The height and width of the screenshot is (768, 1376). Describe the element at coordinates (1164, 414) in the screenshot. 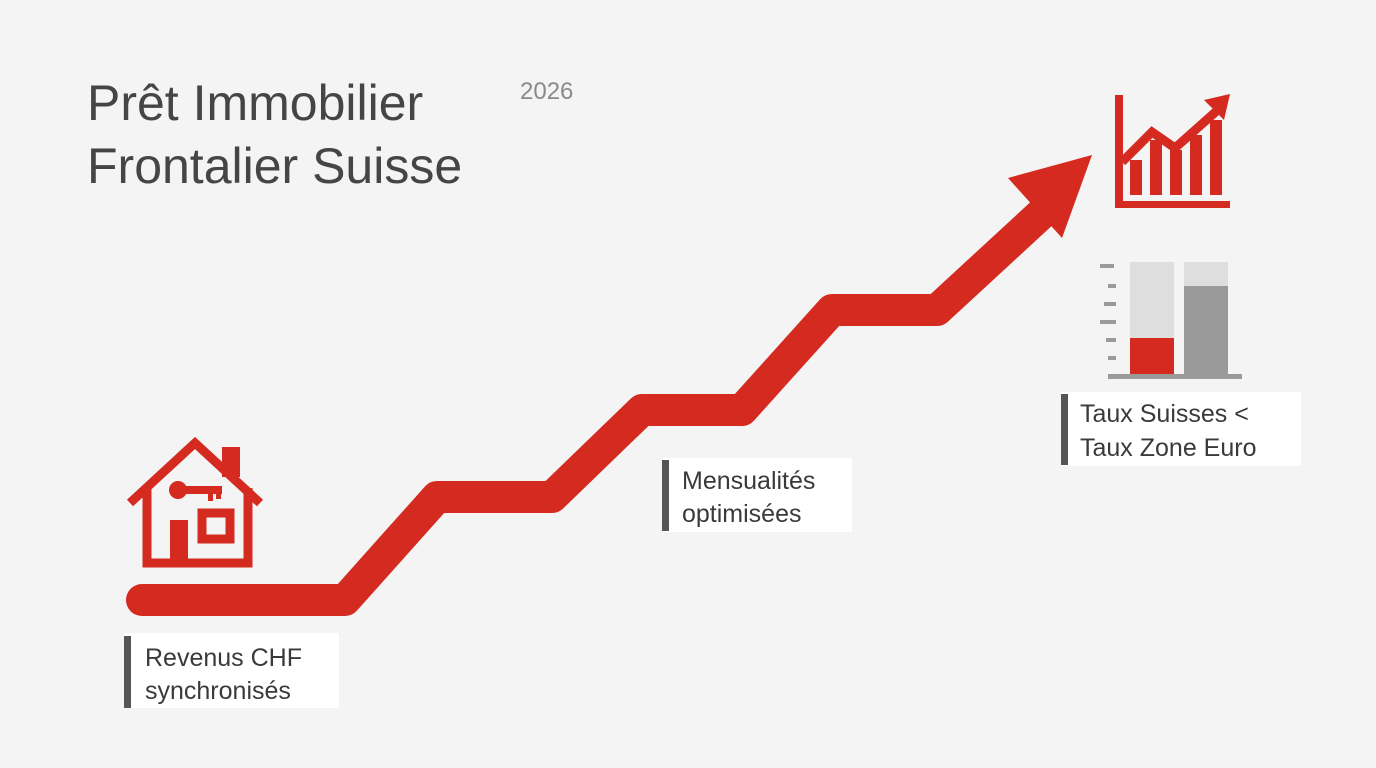

I see `label-text: Taux Suisses <` at that location.